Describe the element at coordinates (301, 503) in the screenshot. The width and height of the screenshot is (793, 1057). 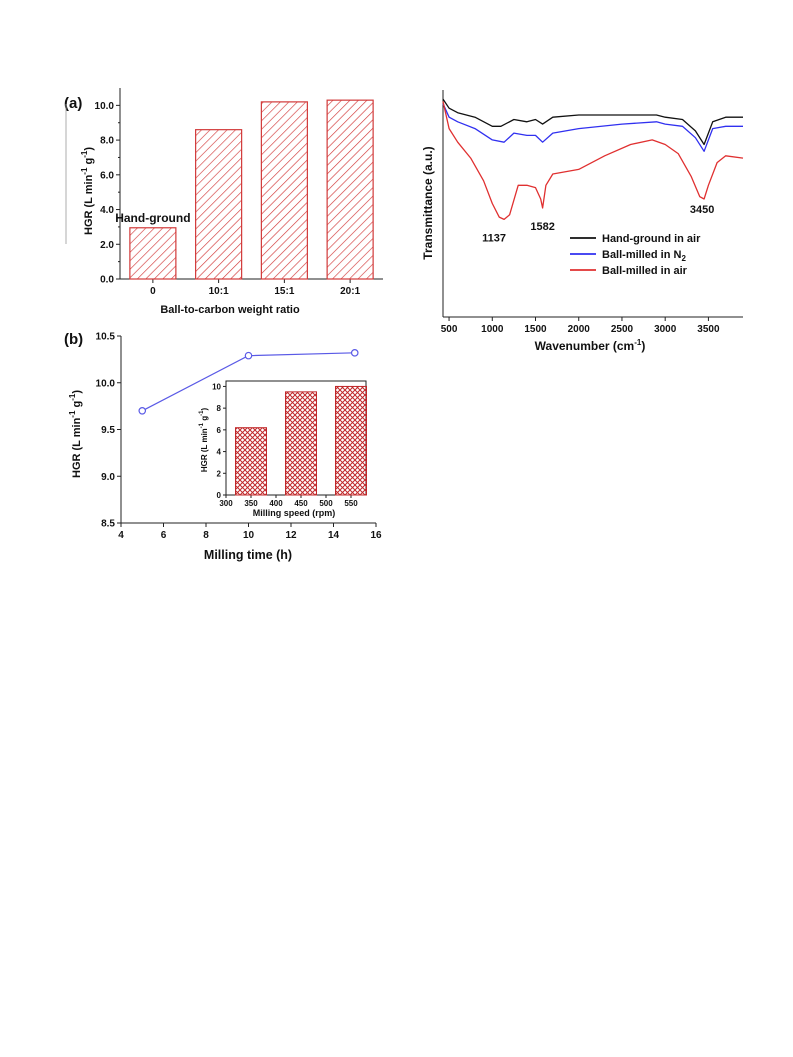
I see `inset-x-tick-label: 450` at that location.